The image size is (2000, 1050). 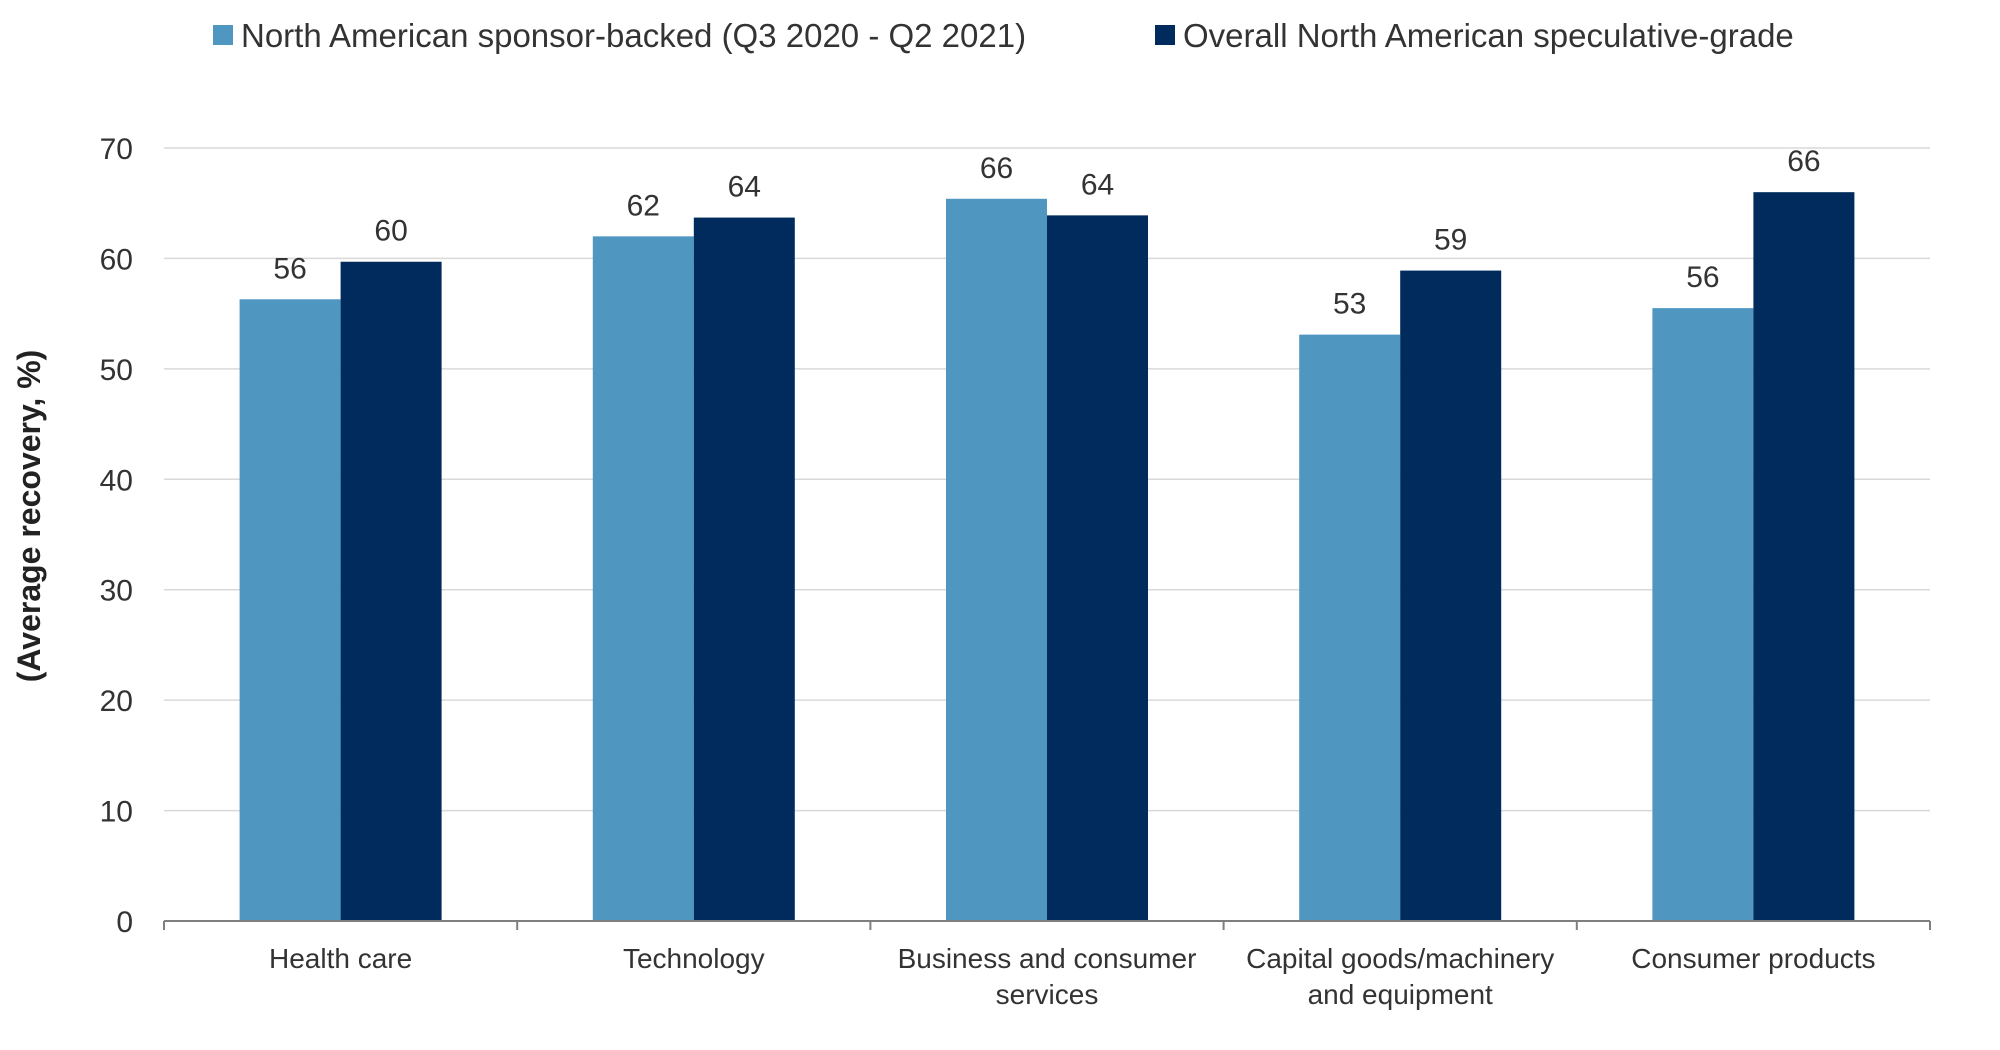 What do you see at coordinates (1047, 994) in the screenshot?
I see `x-category-label: services` at bounding box center [1047, 994].